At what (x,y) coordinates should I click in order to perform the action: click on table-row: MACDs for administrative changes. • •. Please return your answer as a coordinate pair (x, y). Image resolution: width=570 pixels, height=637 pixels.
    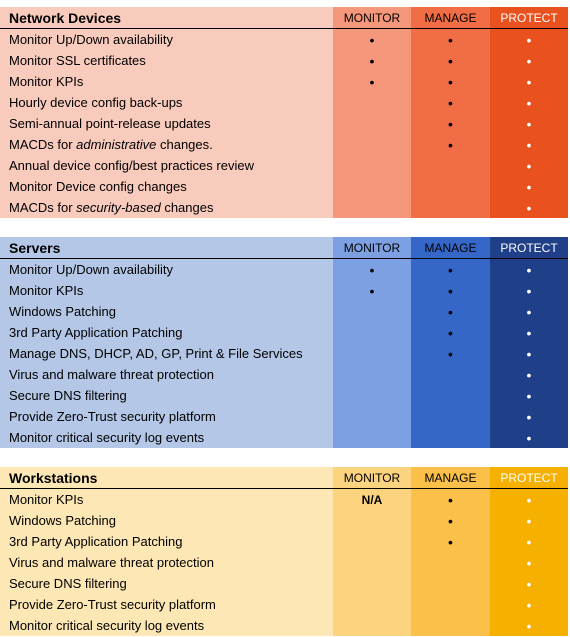
    Looking at the image, I should click on (284, 144).